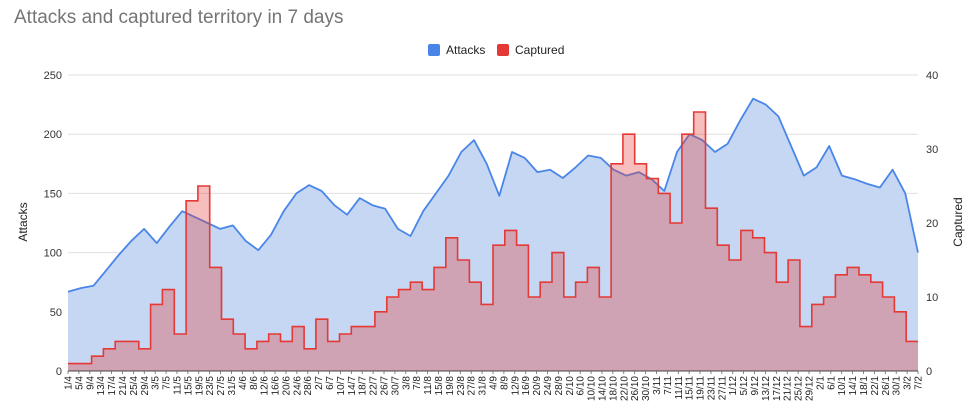 Image resolution: width=975 pixels, height=415 pixels. What do you see at coordinates (461, 386) in the screenshot?
I see `x-tick-label: 23/8` at bounding box center [461, 386].